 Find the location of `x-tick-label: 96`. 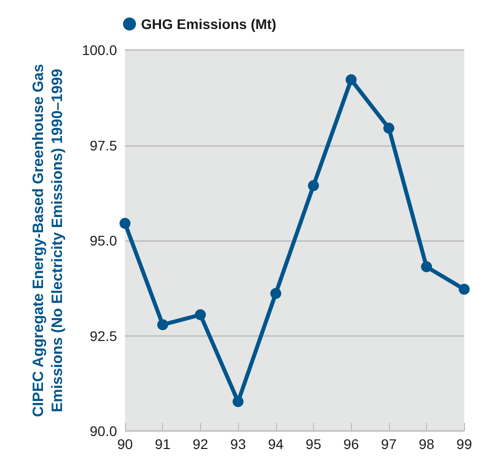

x-tick-label: 96 is located at coordinates (351, 444).